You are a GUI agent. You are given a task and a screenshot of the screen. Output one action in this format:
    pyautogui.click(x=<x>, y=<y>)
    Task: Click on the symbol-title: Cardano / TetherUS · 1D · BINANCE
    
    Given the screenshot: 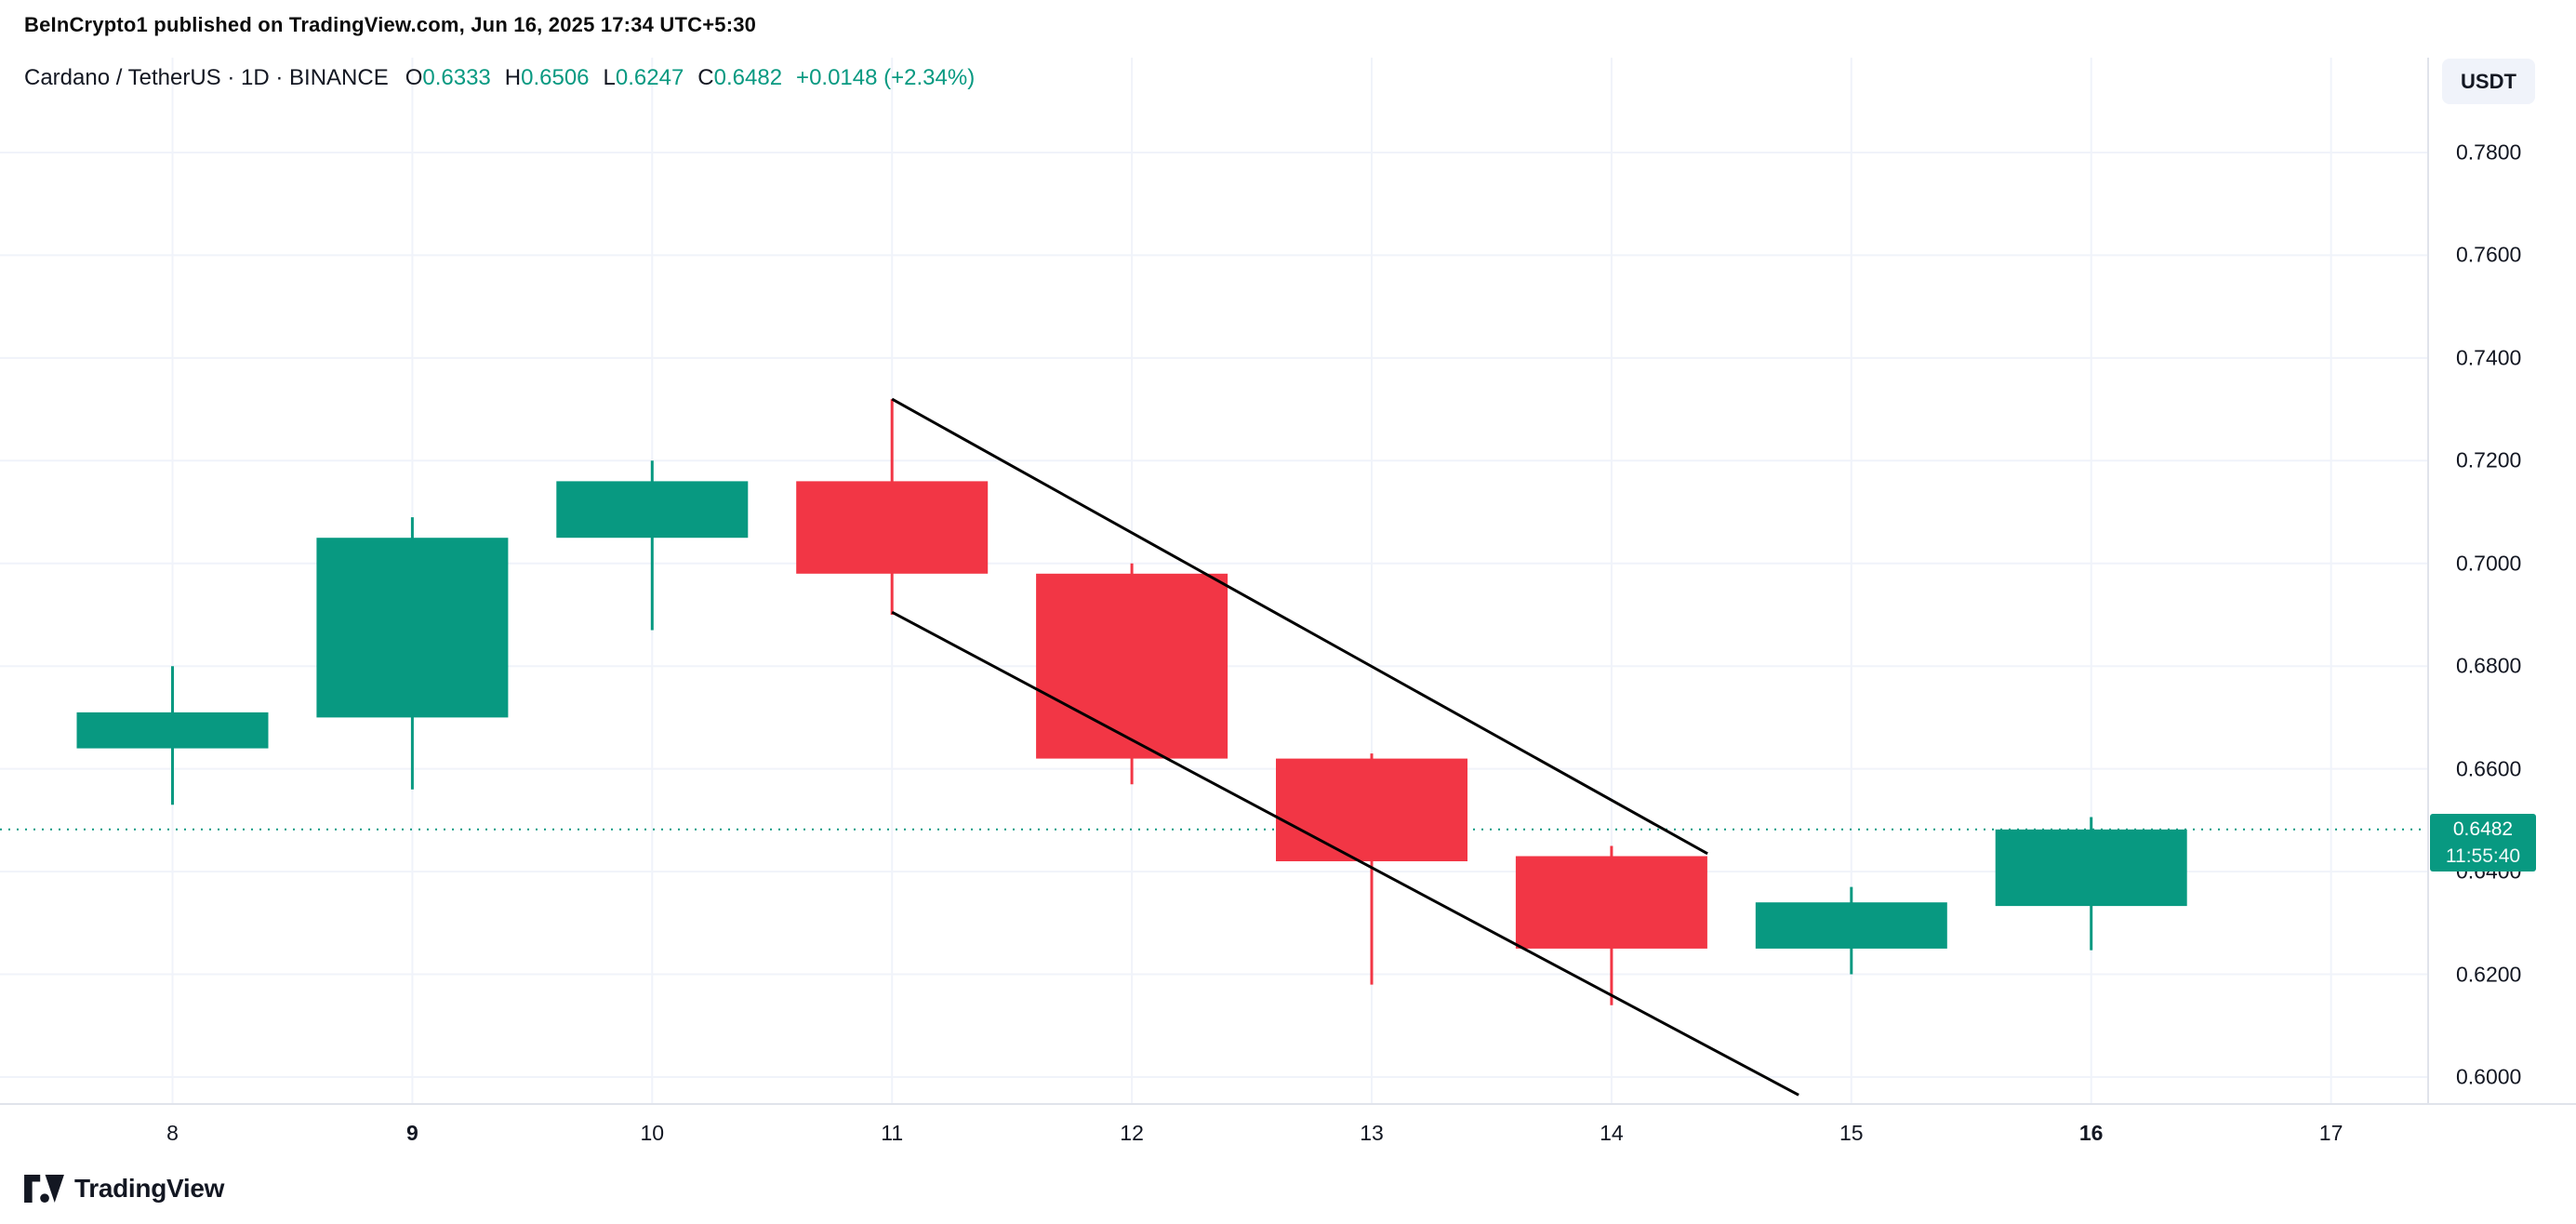 What is the action you would take?
    pyautogui.click(x=206, y=77)
    